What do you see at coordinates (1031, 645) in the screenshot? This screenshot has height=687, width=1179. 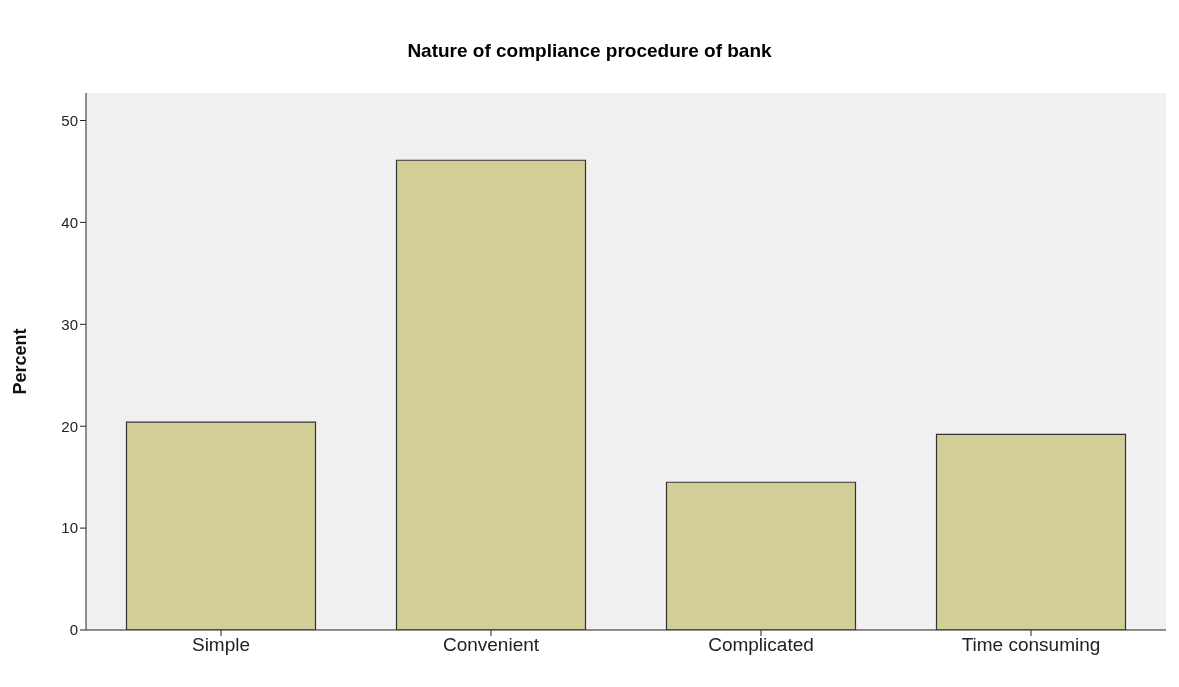 I see `x-tick-label: Time consuming` at bounding box center [1031, 645].